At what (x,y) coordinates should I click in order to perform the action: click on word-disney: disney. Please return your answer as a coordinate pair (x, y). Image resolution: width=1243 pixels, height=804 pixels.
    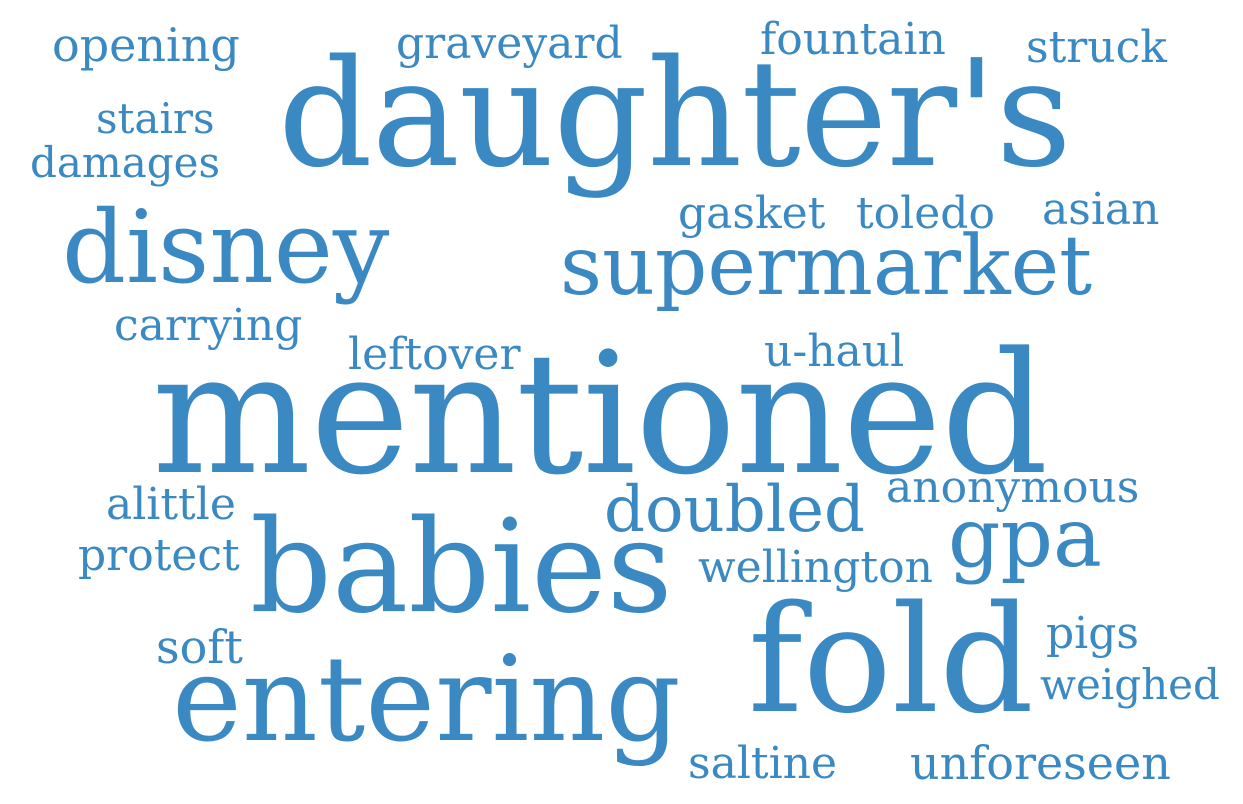
    Looking at the image, I should click on (226, 247).